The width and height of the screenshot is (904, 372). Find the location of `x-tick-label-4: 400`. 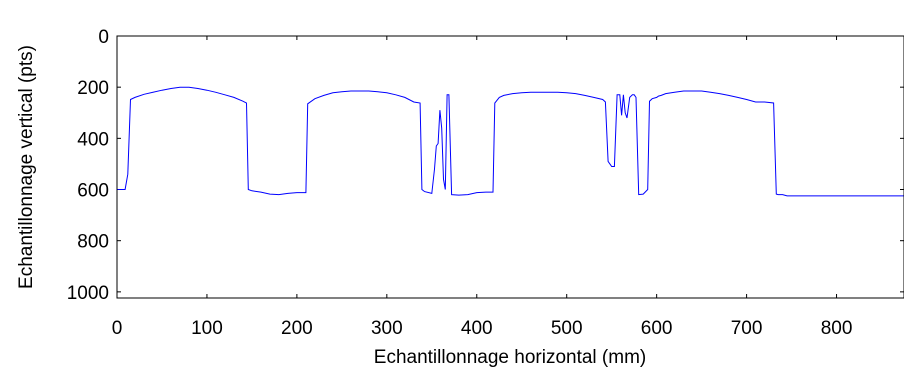

x-tick-label-4: 400 is located at coordinates (477, 328).